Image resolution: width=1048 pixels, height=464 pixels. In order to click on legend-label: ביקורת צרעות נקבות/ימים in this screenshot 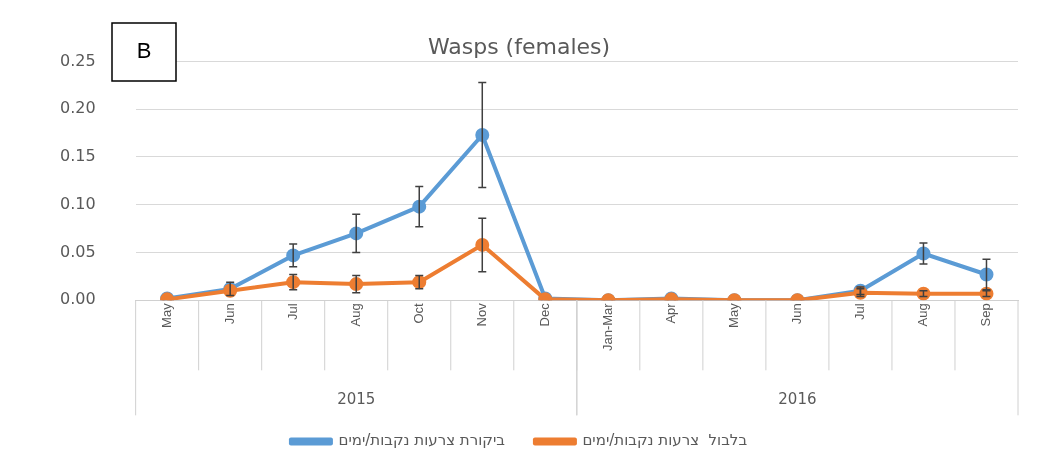, I will do `click(422, 440)`.